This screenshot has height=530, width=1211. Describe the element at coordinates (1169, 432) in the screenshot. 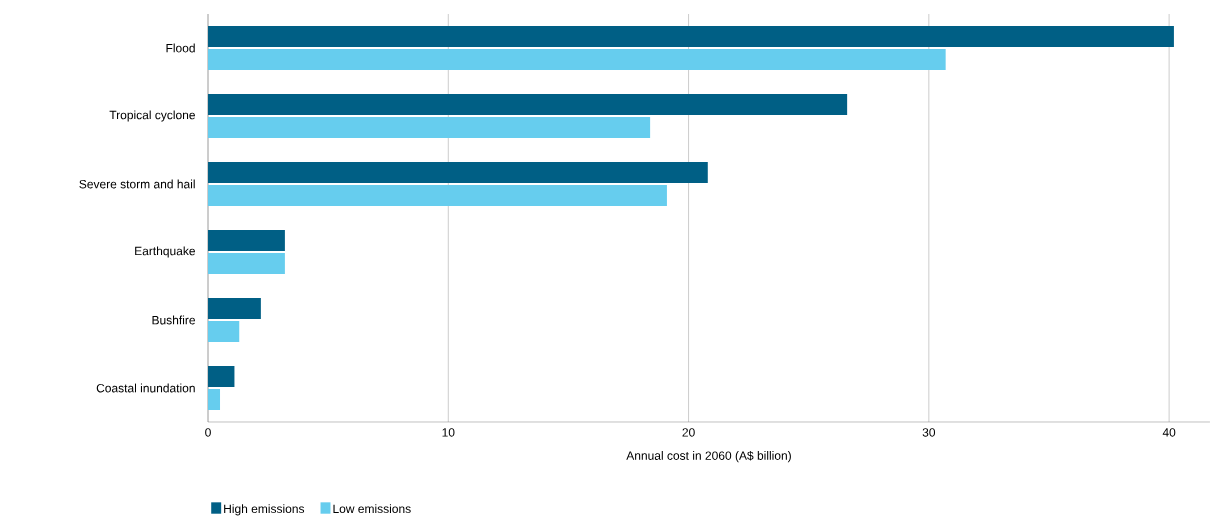

I see `x-tick-label: 40` at that location.